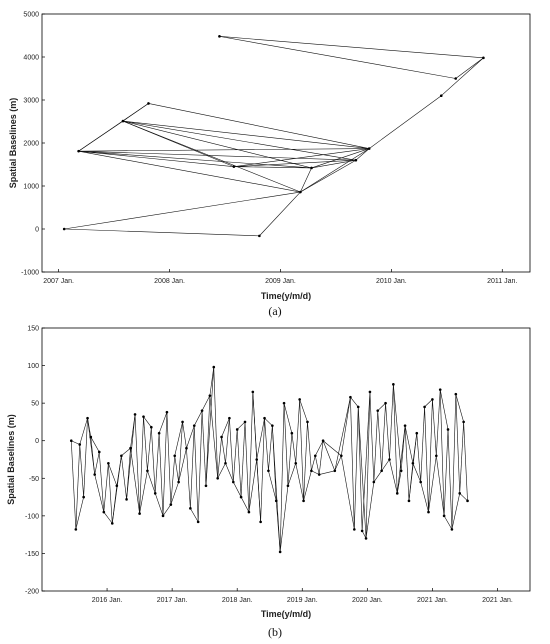  I want to click on chart-b-xtick-label: 2018 Jan., so click(237, 600).